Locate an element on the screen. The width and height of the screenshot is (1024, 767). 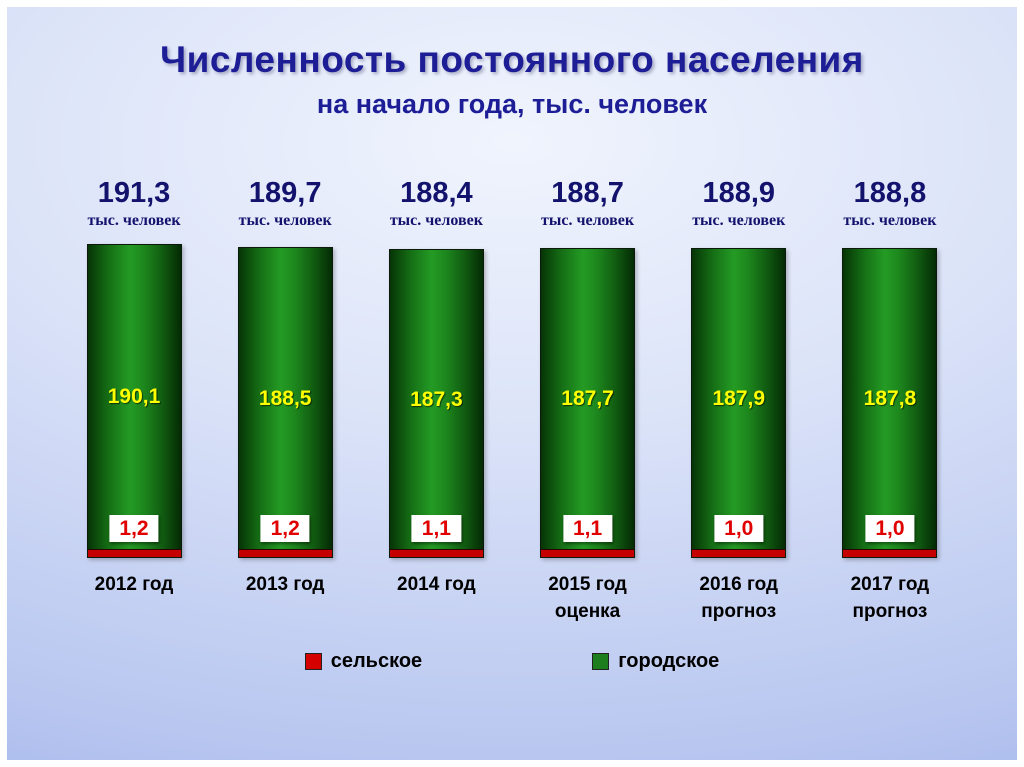
year-label: 2013 год is located at coordinates (285, 584).